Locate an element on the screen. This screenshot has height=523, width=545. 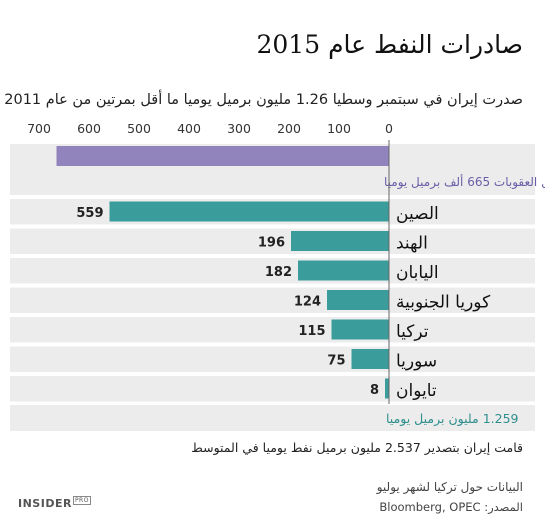
tick-label: 700 is located at coordinates (39, 128).